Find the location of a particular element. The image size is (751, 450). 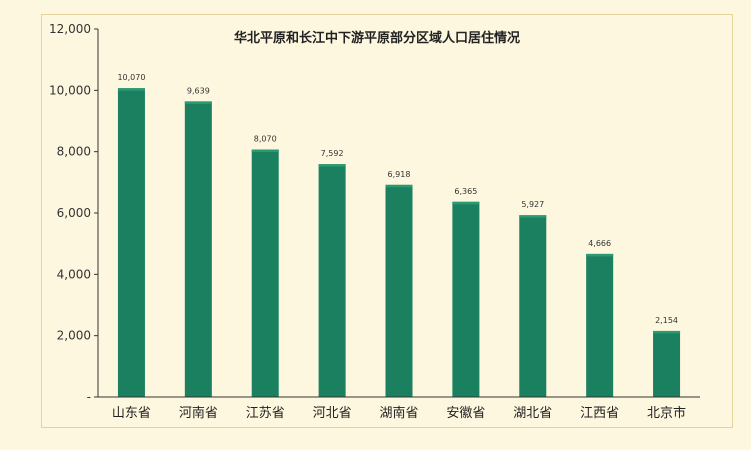

data-label: 5,927 is located at coordinates (532, 204).